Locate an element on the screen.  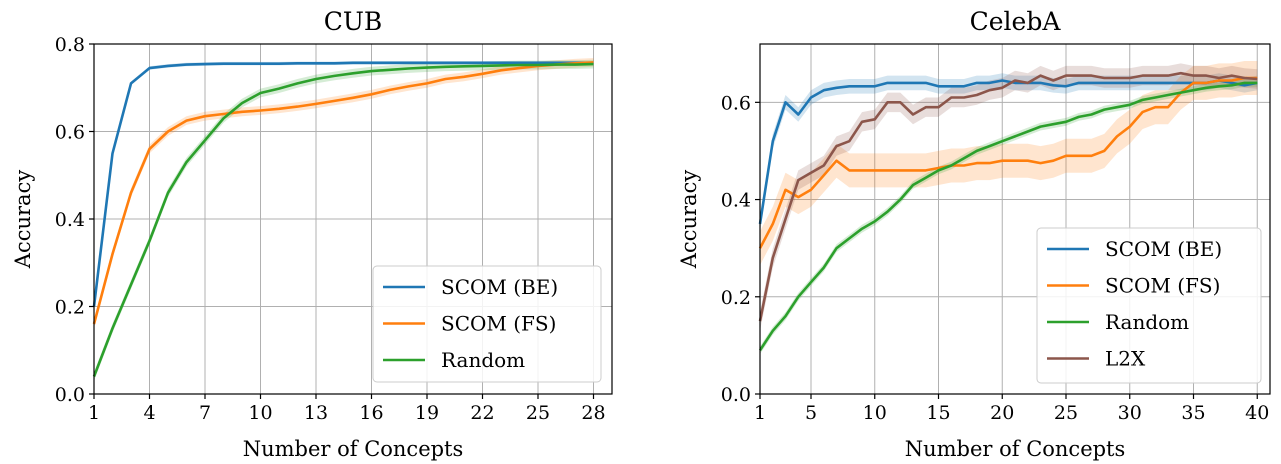
x-tick-label: 30 is located at coordinates (1130, 413).